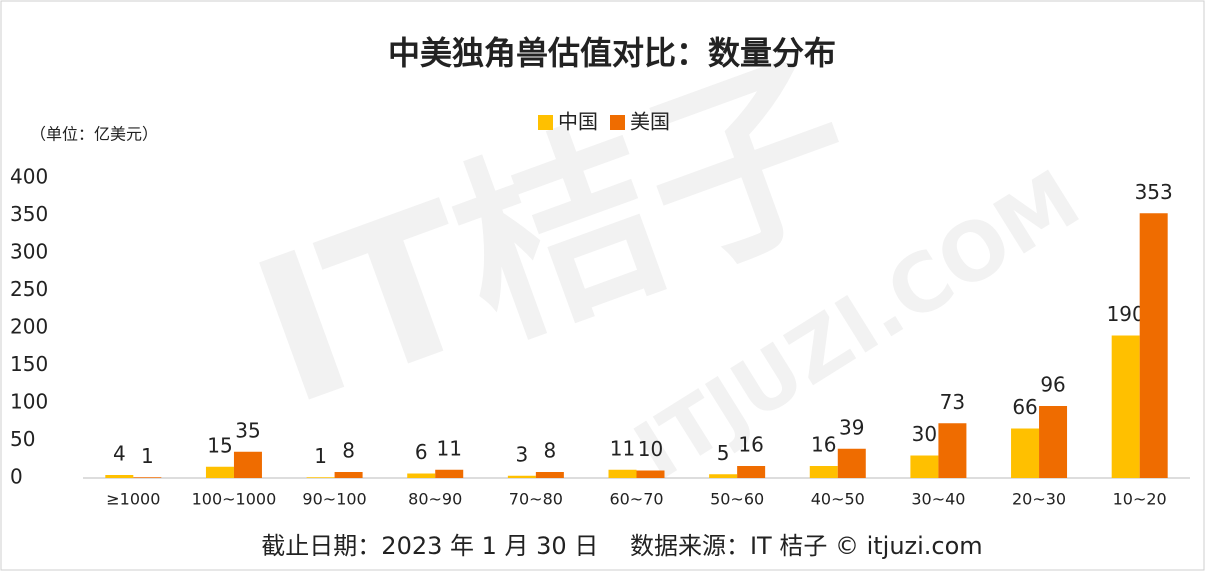  Describe the element at coordinates (650, 449) in the screenshot. I see `value-label: 10` at that location.